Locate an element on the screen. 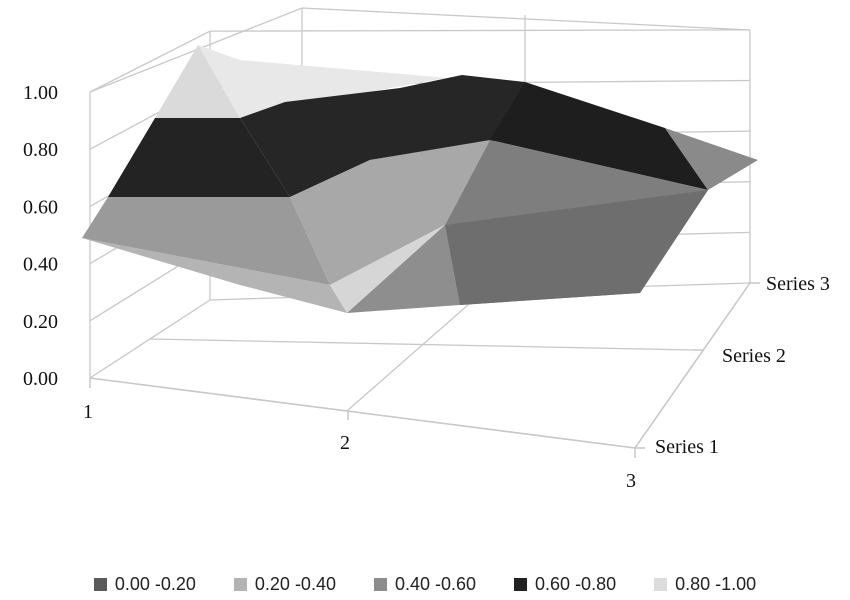  z-tick-label-3: 0.60 is located at coordinates (40, 207).